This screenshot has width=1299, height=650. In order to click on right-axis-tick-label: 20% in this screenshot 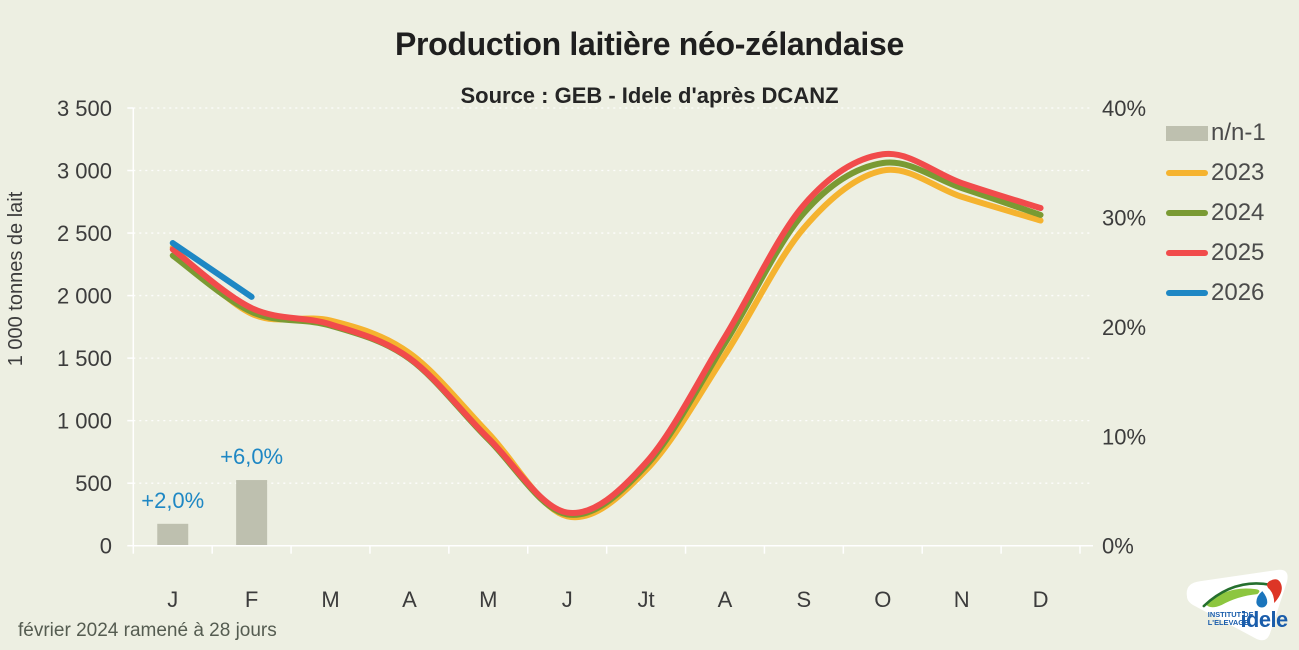, I will do `click(1124, 327)`.